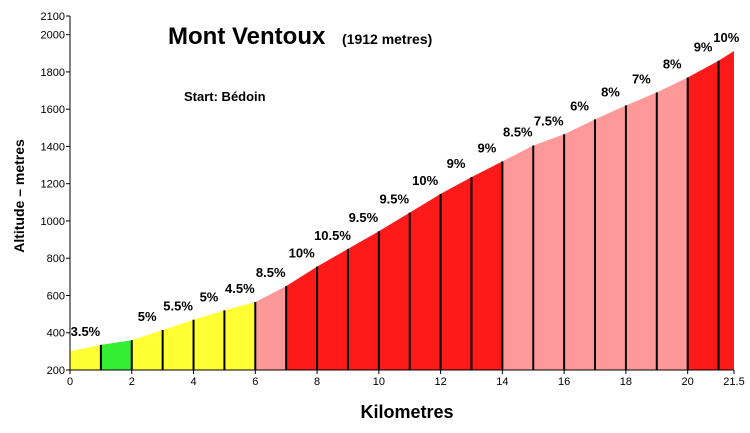  I want to click on y-tick-label: 200, so click(56, 371).